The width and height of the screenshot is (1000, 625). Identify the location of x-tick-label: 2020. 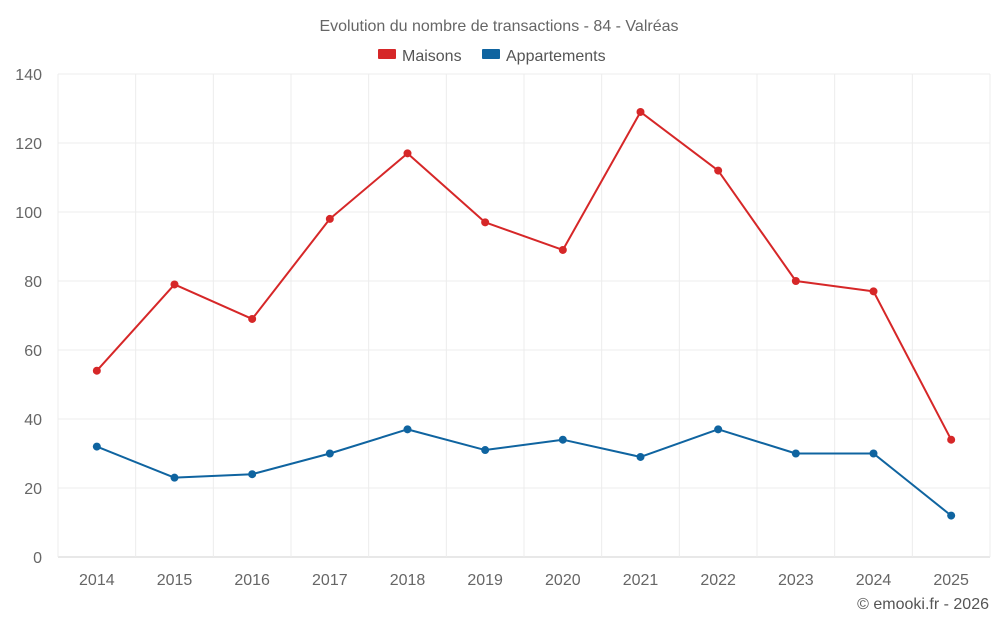
(563, 580).